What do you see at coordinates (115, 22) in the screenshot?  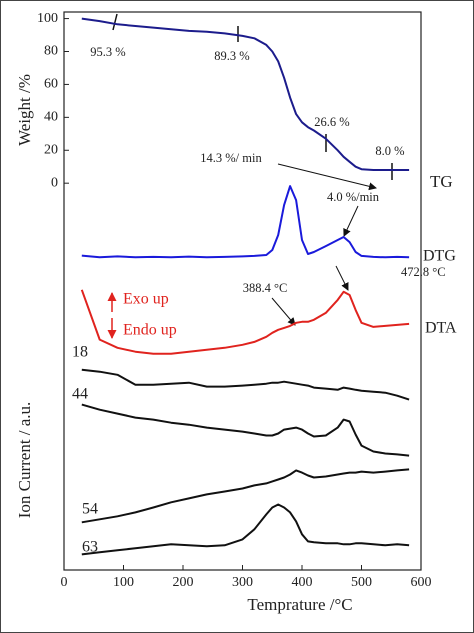 I see `step-mark` at bounding box center [115, 22].